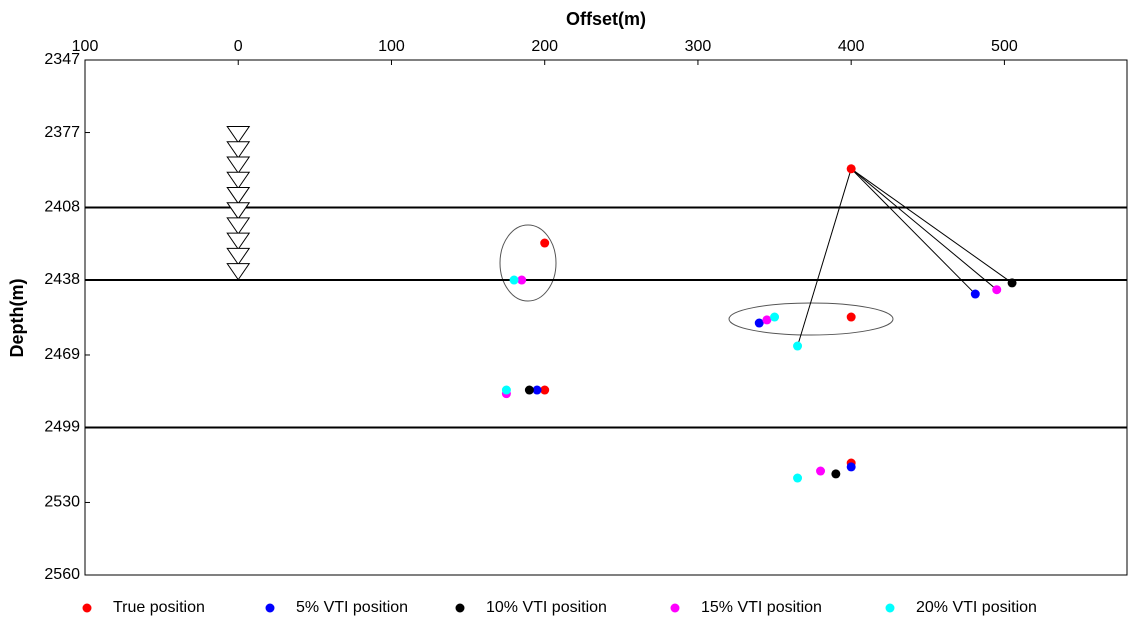 This screenshot has width=1139, height=625. Describe the element at coordinates (159, 607) in the screenshot. I see `legend-label: True position` at that location.